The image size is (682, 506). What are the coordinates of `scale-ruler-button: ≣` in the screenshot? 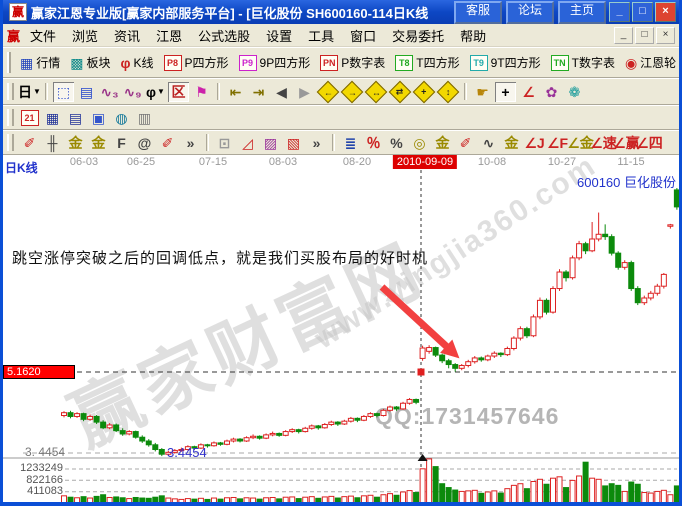 It's located at (350, 143).